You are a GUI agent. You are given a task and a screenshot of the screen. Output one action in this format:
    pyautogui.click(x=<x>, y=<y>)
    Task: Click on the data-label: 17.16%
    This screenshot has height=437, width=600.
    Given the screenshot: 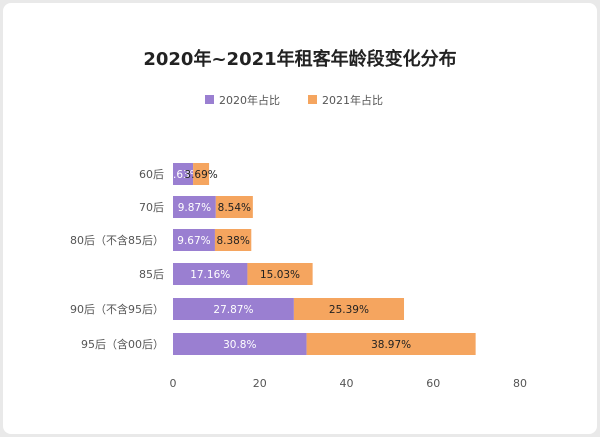 What is the action you would take?
    pyautogui.click(x=210, y=275)
    